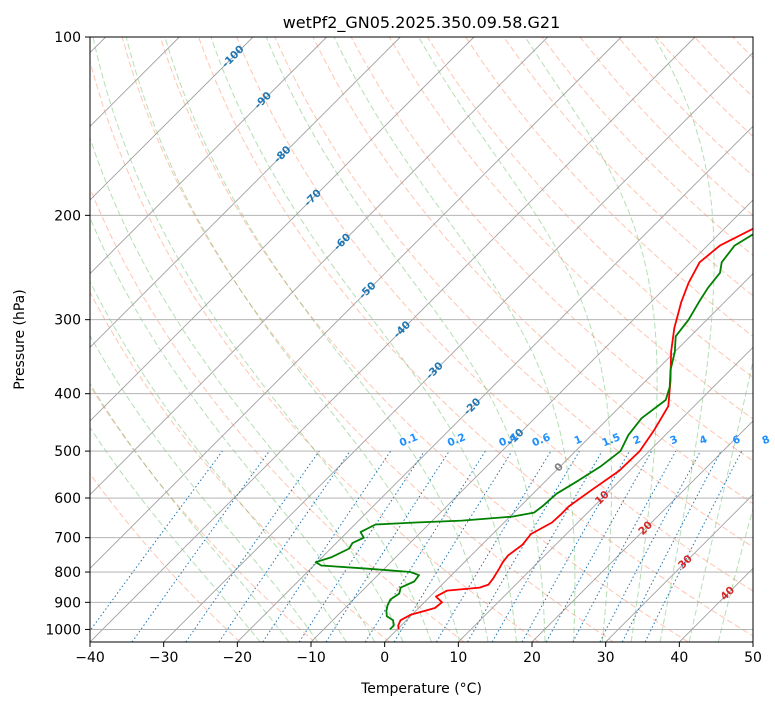 This screenshot has height=708, width=775. What do you see at coordinates (67, 321) in the screenshot?
I see `y-tick-label: 300` at bounding box center [67, 321].